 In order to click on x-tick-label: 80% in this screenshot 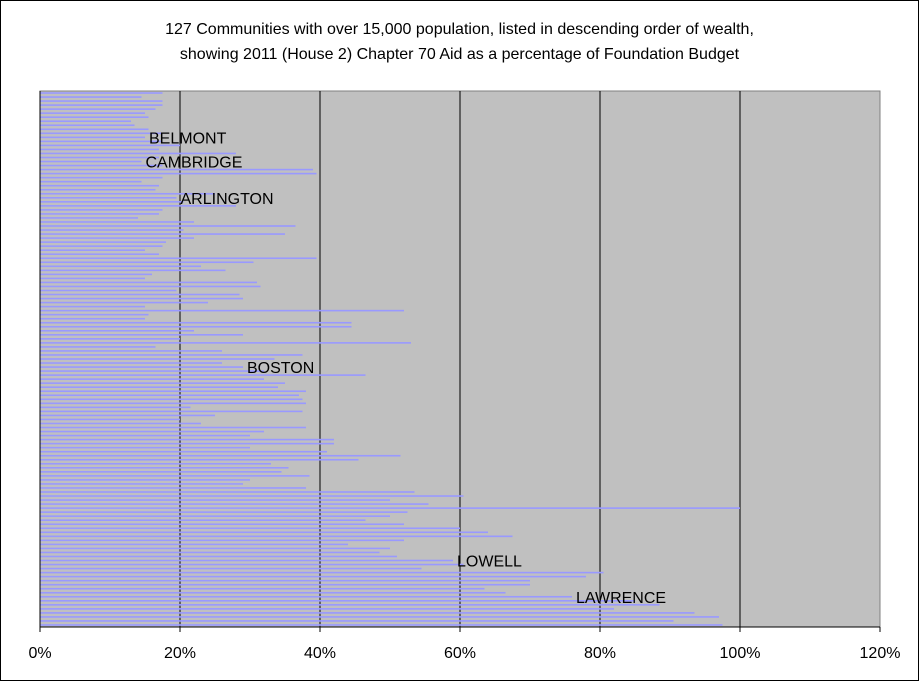, I will do `click(600, 653)`.